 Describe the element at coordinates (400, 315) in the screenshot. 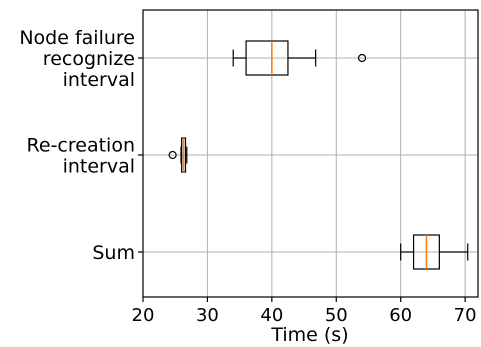

I see `x-tick-label: 60` at that location.